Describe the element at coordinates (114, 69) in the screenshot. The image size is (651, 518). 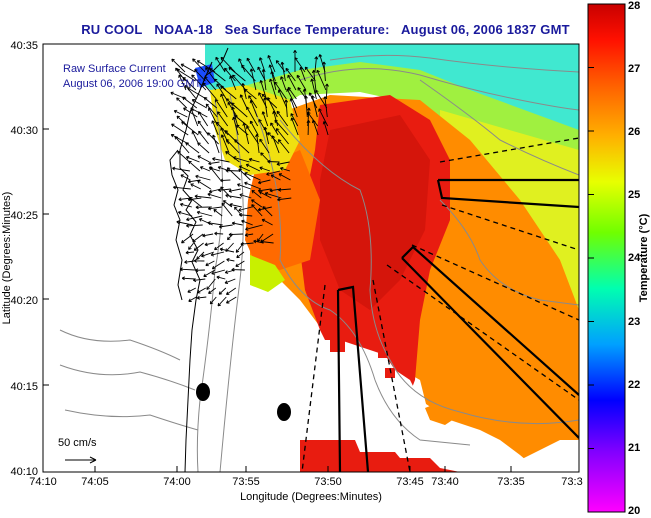
I see `current-label-line1: Raw Surface Current` at that location.